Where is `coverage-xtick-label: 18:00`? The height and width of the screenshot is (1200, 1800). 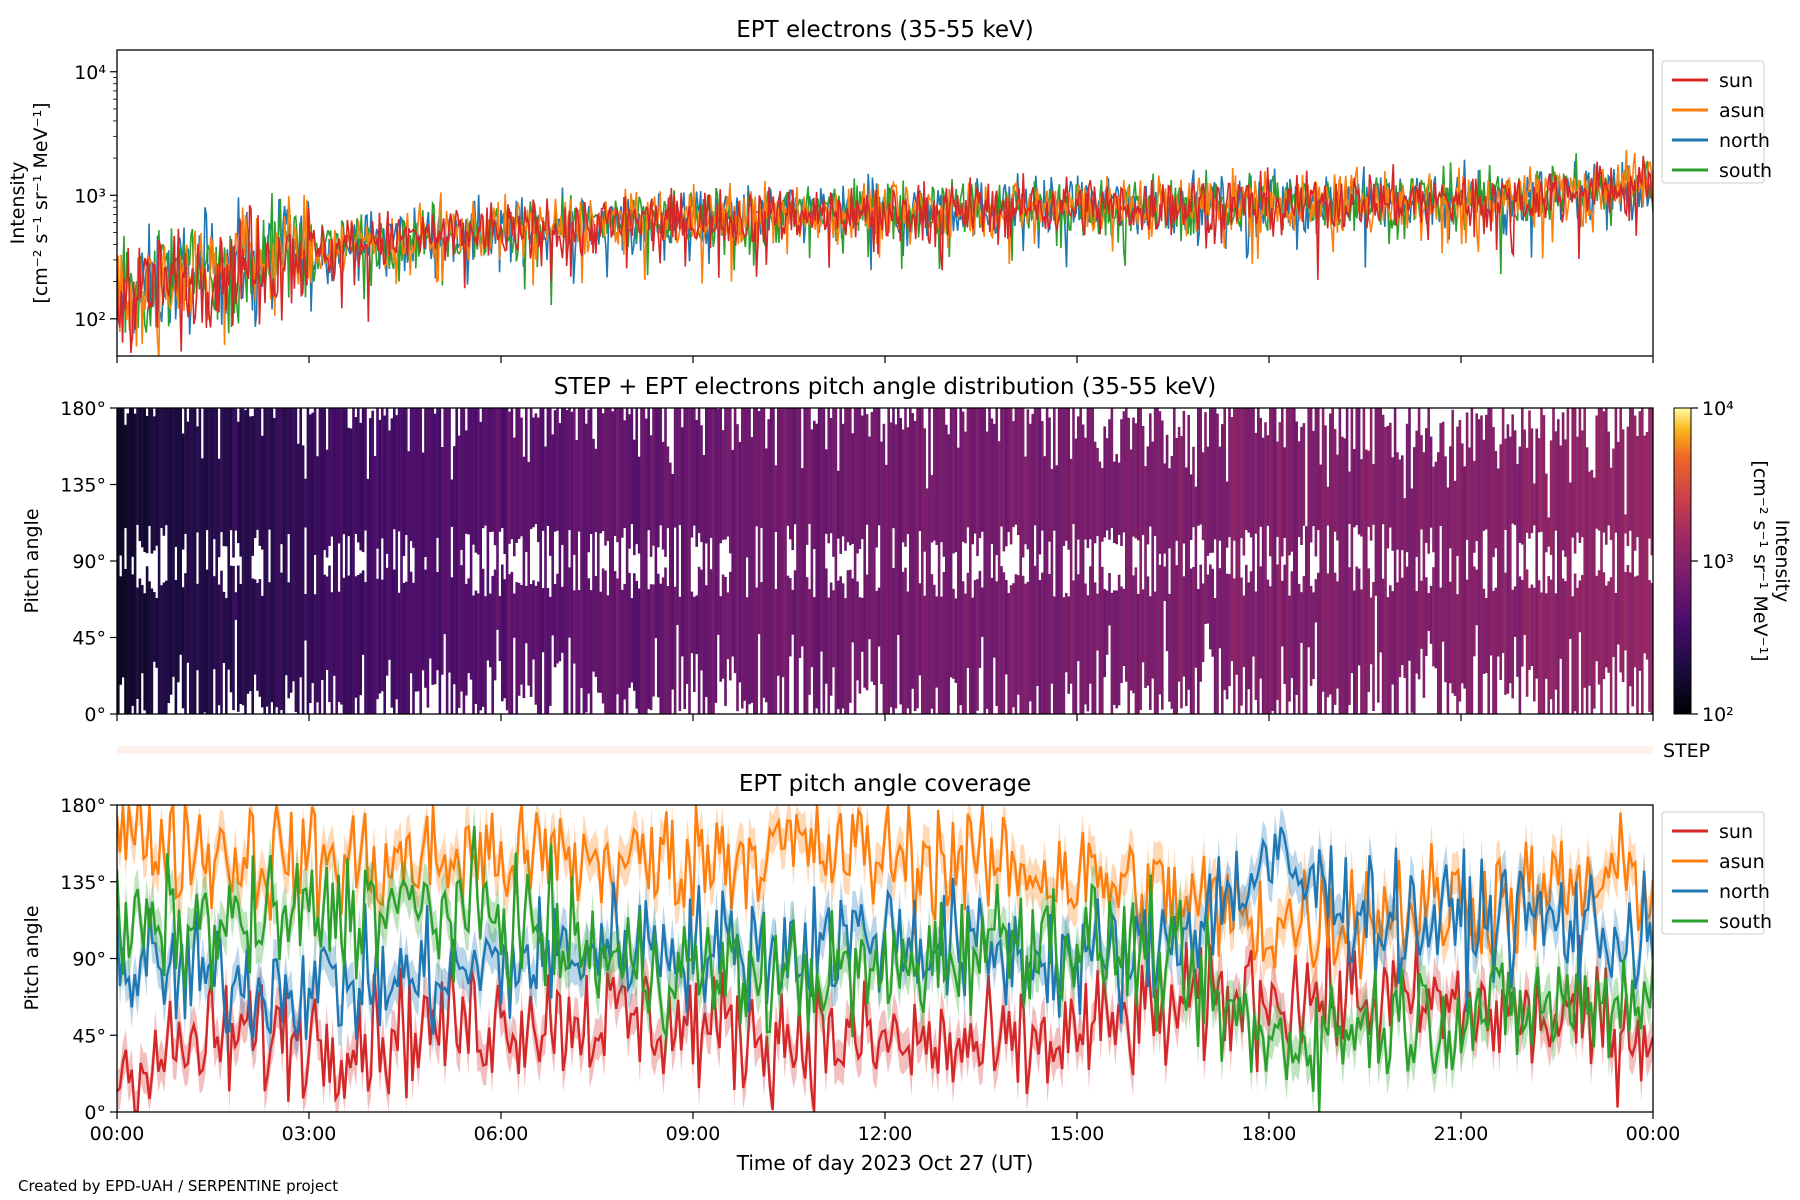
coverage-xtick-label: 18:00 is located at coordinates (1269, 1134).